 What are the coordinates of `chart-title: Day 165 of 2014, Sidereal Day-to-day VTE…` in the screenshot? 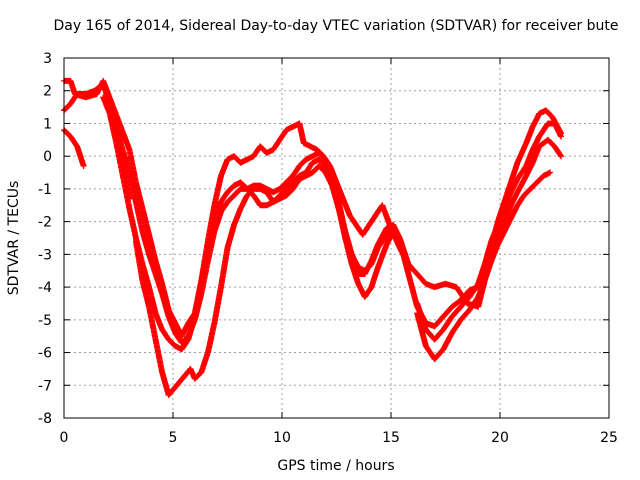 It's located at (335, 26).